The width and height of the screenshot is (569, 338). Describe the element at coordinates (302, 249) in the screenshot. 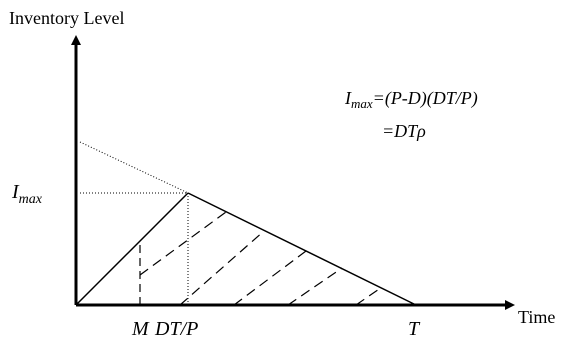

I see `depletion-line` at that location.